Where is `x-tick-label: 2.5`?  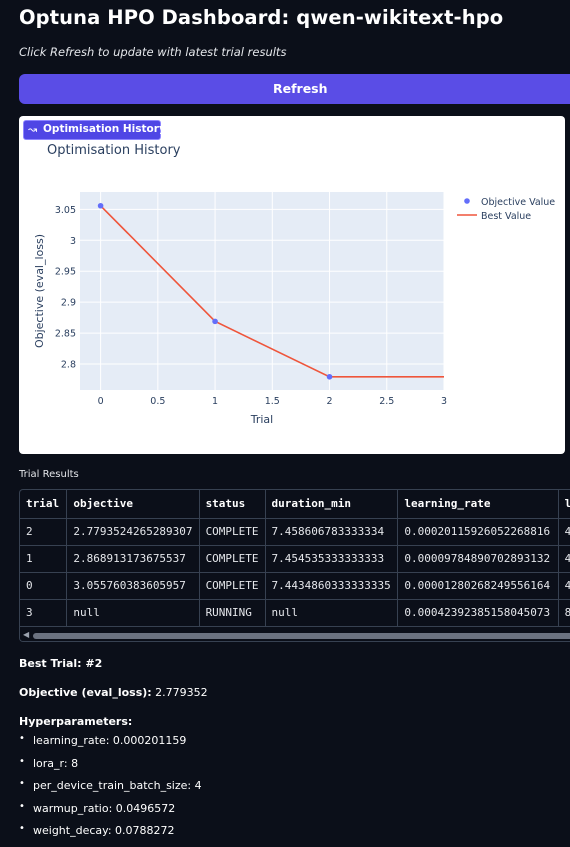 x-tick-label: 2.5 is located at coordinates (386, 401).